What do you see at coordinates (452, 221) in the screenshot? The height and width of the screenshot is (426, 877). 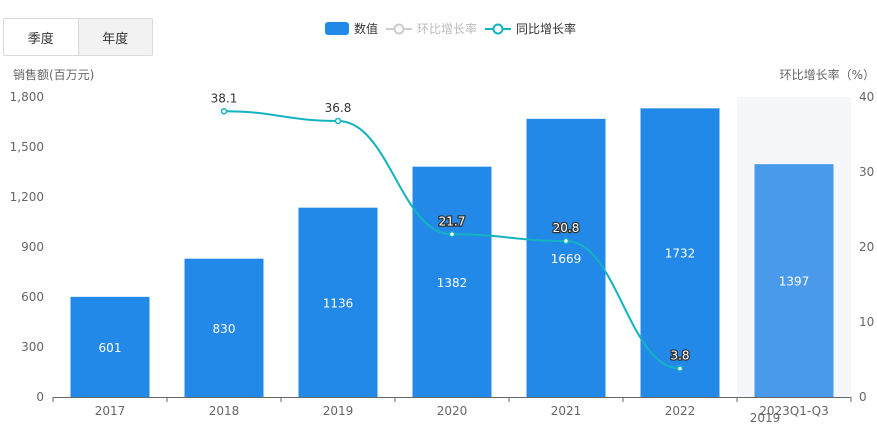 I see `yoy-point-label: 21.7` at bounding box center [452, 221].